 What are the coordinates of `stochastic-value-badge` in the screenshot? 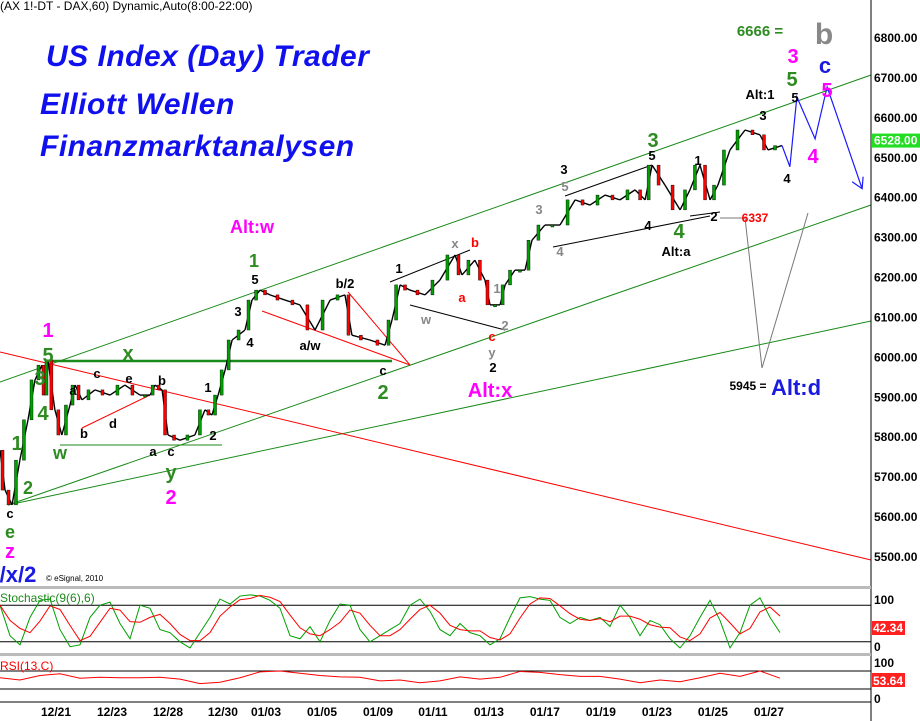 It's located at (888, 628).